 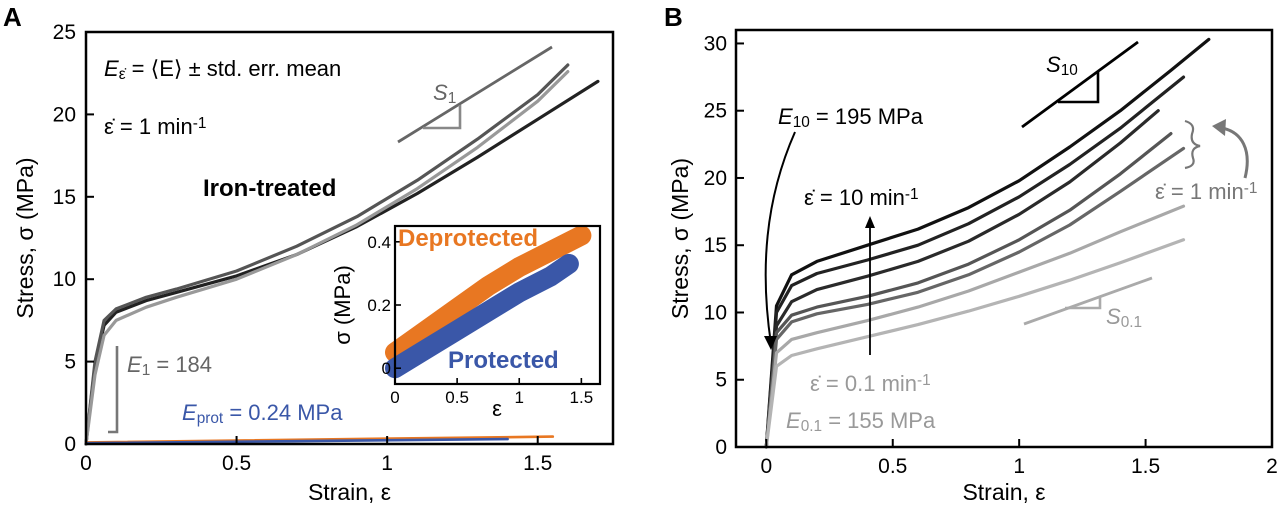 What do you see at coordinates (1003, 492) in the screenshot?
I see `b-x-axis-label: Strain, ε` at bounding box center [1003, 492].